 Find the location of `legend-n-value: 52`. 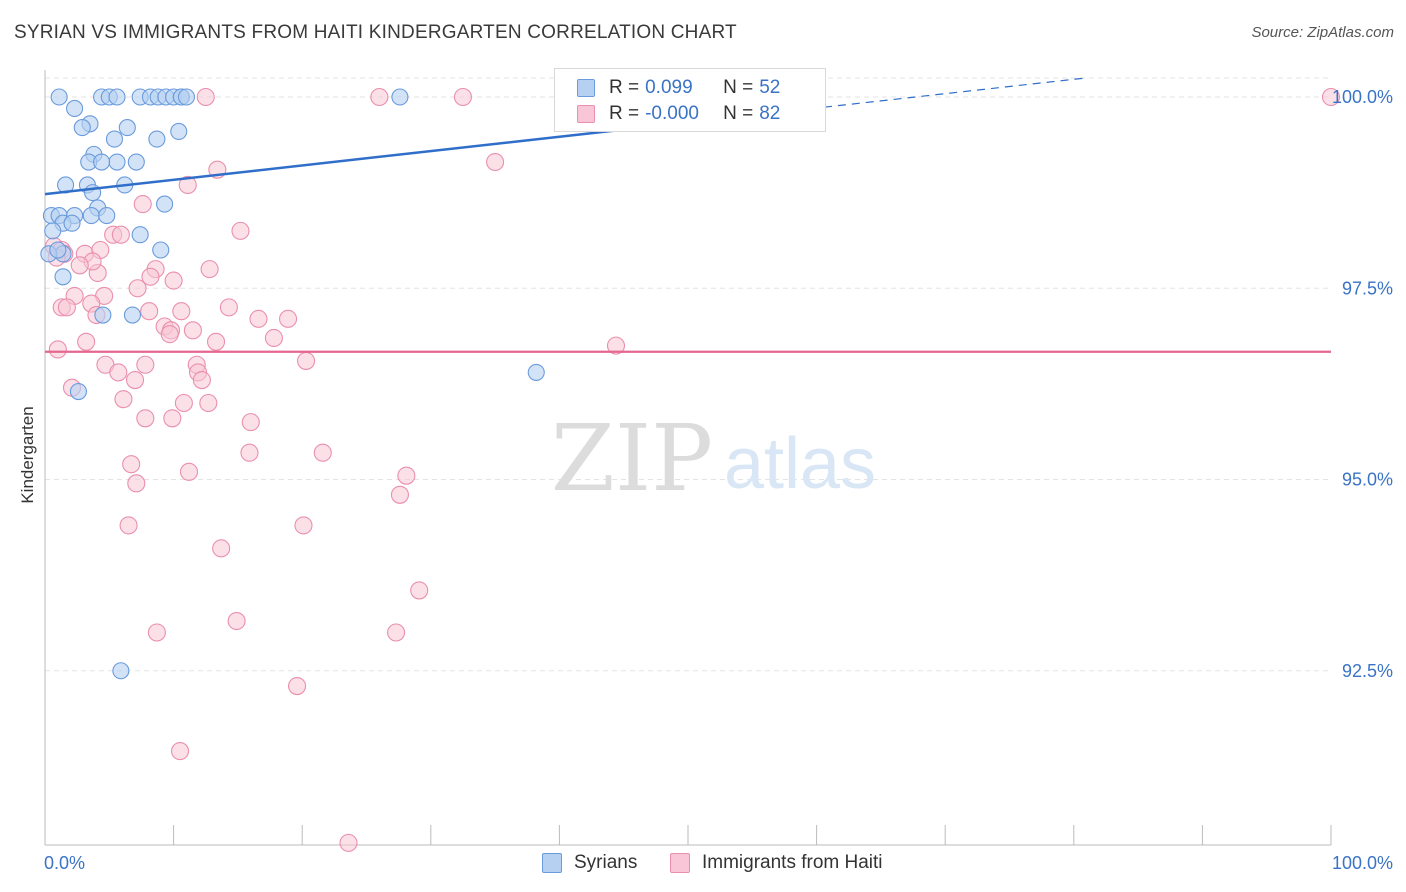

legend-n-value: 52 is located at coordinates (770, 87).